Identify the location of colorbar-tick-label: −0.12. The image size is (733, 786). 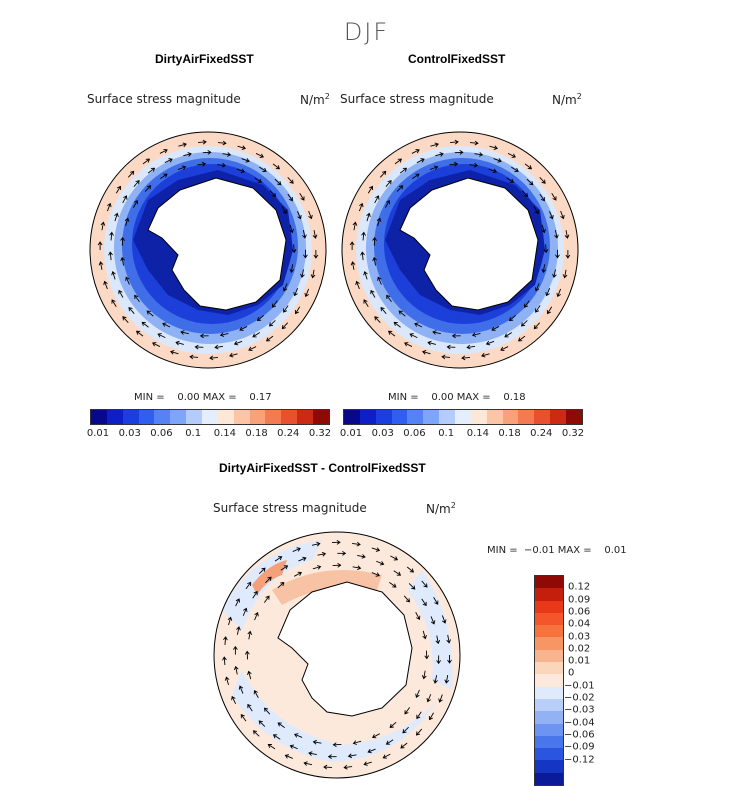
(579, 759).